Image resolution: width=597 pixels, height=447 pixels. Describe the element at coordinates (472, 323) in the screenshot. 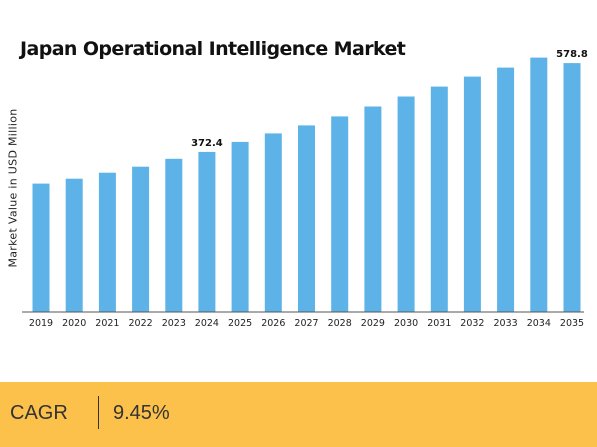

I see `x-tick-label-2032: 2032` at that location.